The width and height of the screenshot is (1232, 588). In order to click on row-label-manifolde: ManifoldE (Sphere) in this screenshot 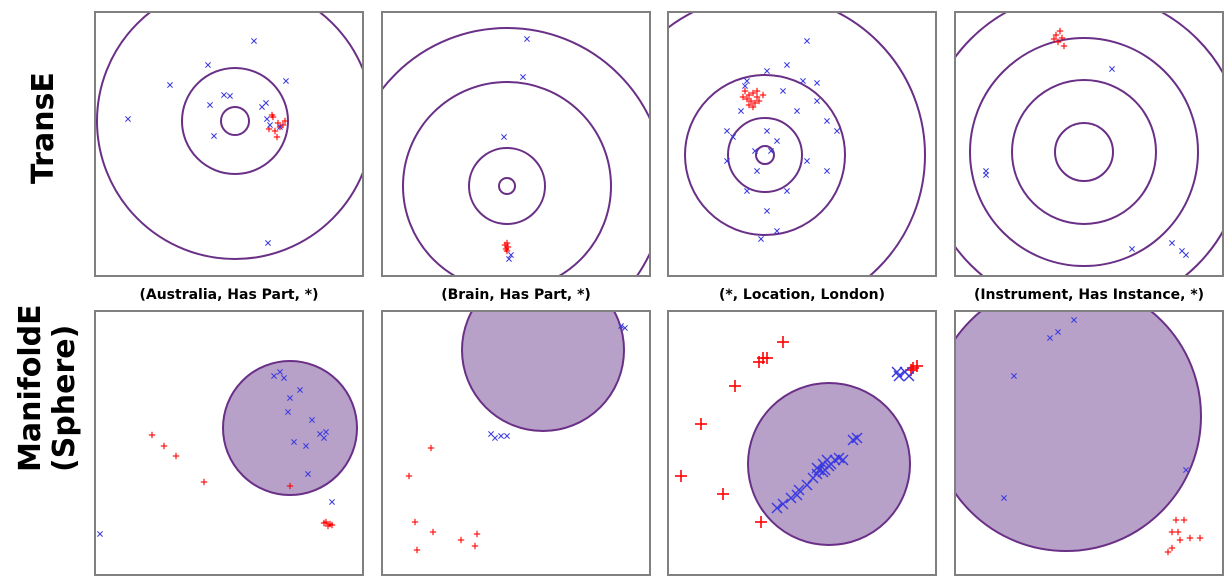, I will do `click(54, 388)`.